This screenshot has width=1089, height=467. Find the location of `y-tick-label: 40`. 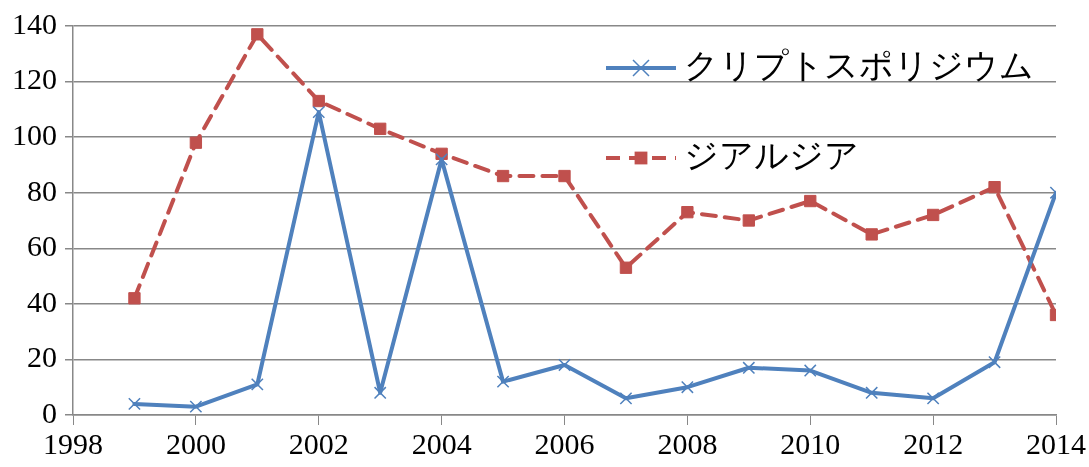

y-tick-label: 40 is located at coordinates (42, 301).